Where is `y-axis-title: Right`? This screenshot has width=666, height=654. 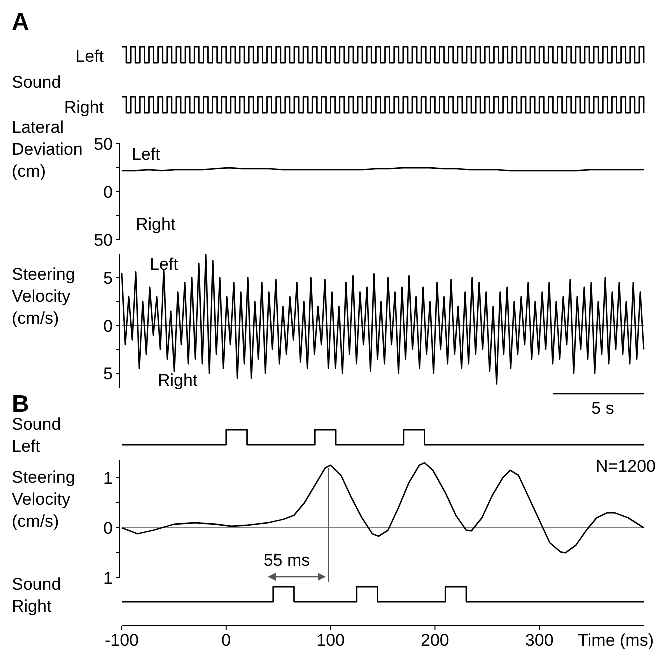 y-axis-title: Right is located at coordinates (84, 107).